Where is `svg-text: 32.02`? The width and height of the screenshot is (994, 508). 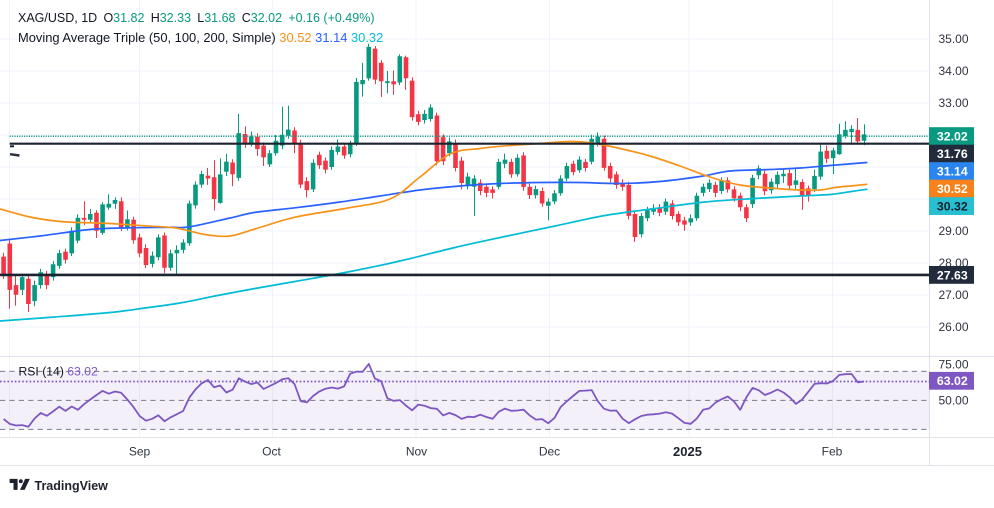 svg-text: 32.02 is located at coordinates (952, 137).